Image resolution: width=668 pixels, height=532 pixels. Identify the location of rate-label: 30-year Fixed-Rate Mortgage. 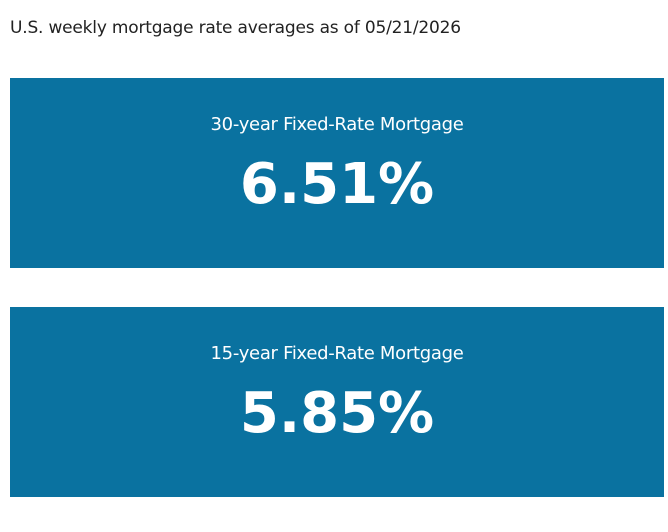
(337, 124).